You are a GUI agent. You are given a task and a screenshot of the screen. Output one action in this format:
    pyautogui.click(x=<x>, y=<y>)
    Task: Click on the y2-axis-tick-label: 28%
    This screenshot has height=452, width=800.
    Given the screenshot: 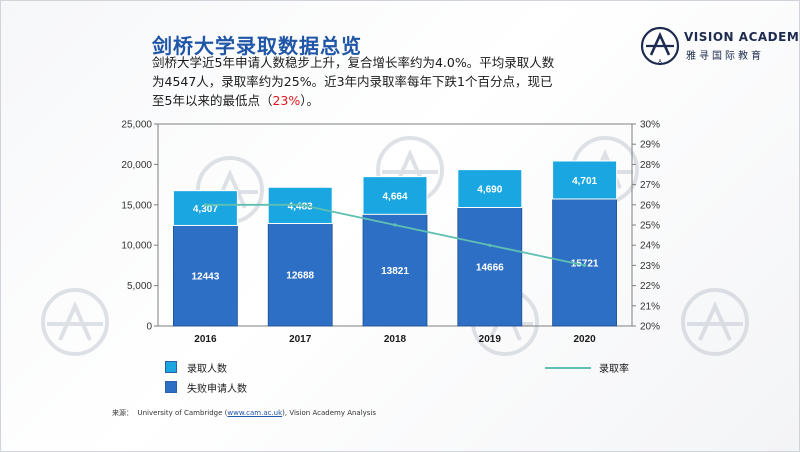 What is the action you would take?
    pyautogui.click(x=650, y=165)
    